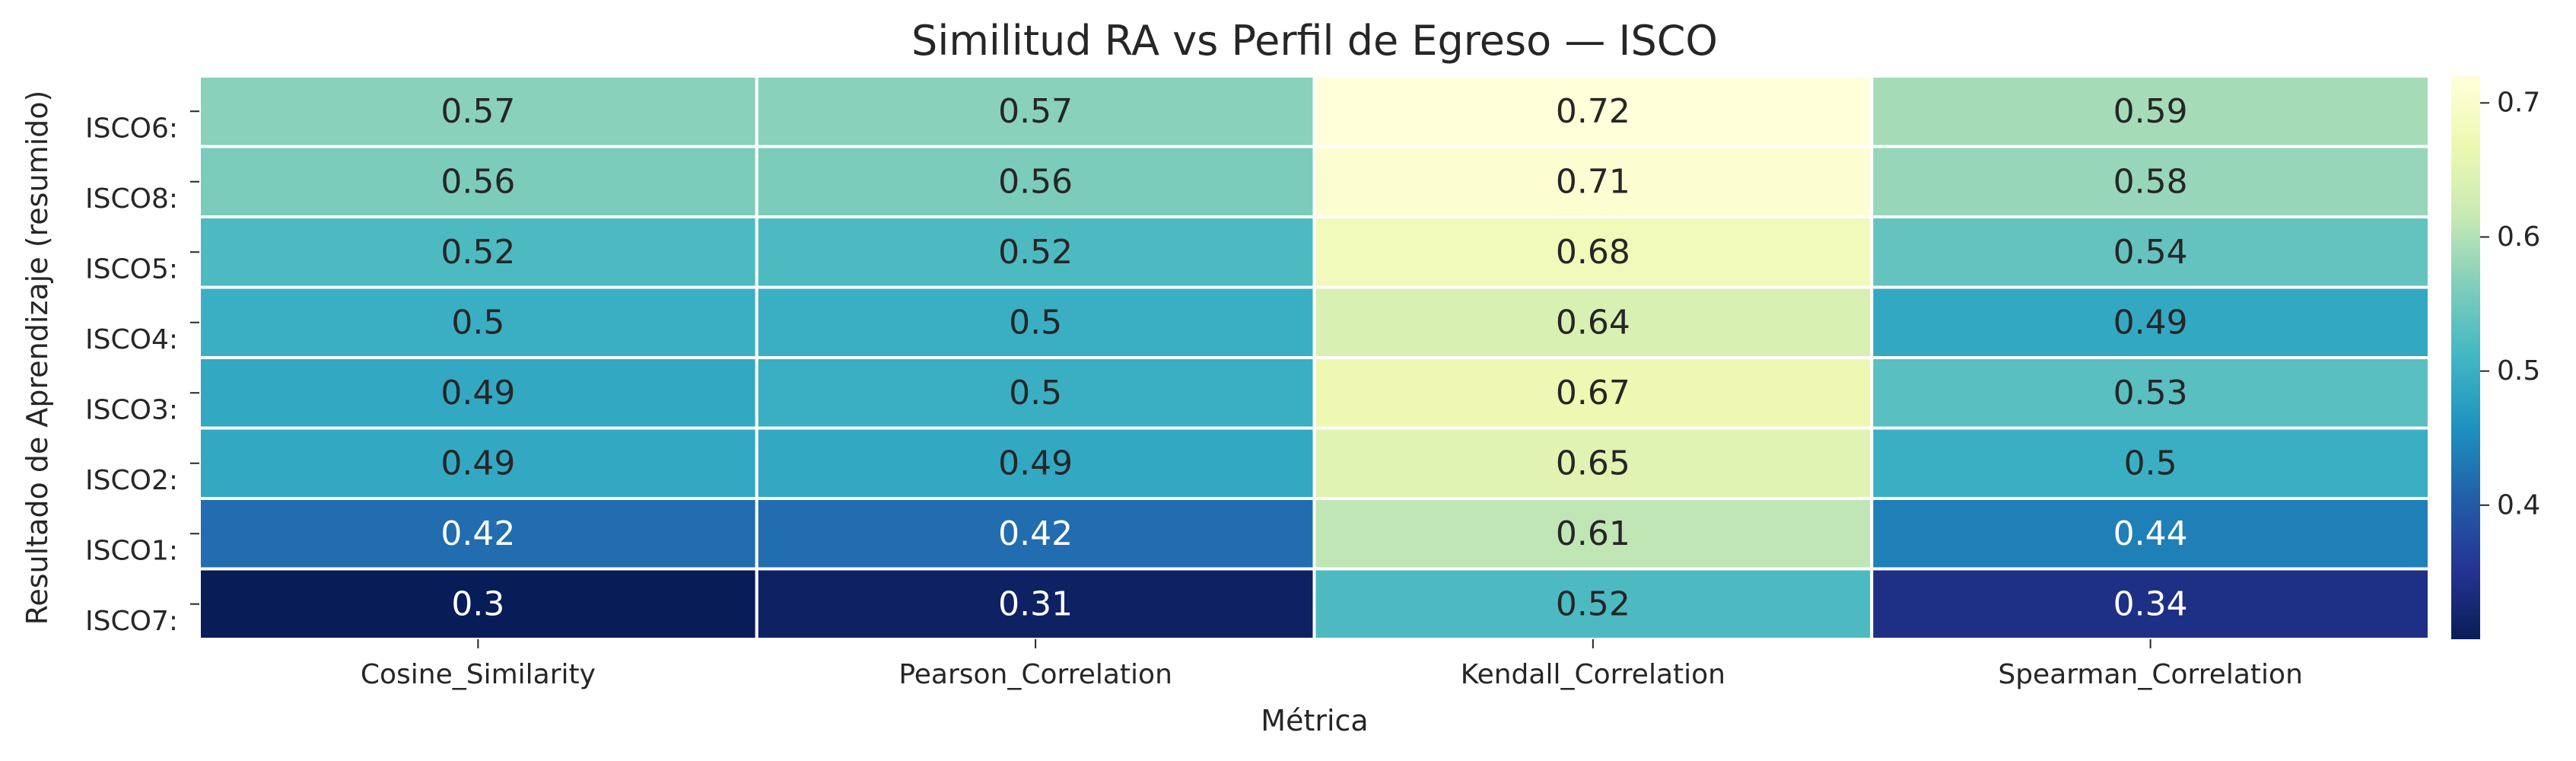 This screenshot has width=2576, height=761. Describe the element at coordinates (1593, 252) in the screenshot. I see `cell-value-label: 0.68` at that location.